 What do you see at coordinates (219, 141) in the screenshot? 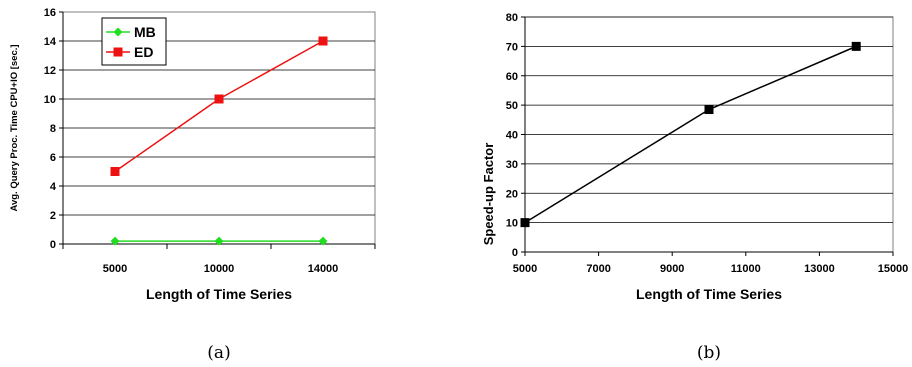
I see `chart-a-series` at bounding box center [219, 141].